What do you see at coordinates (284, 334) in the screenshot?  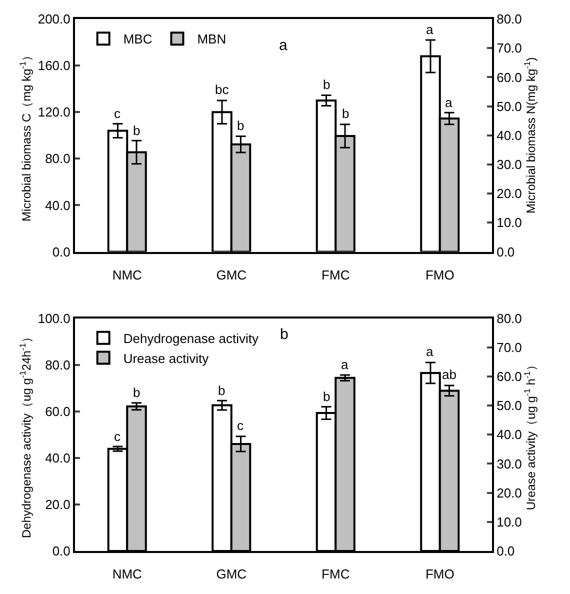 I see `annotation: b` at bounding box center [284, 334].